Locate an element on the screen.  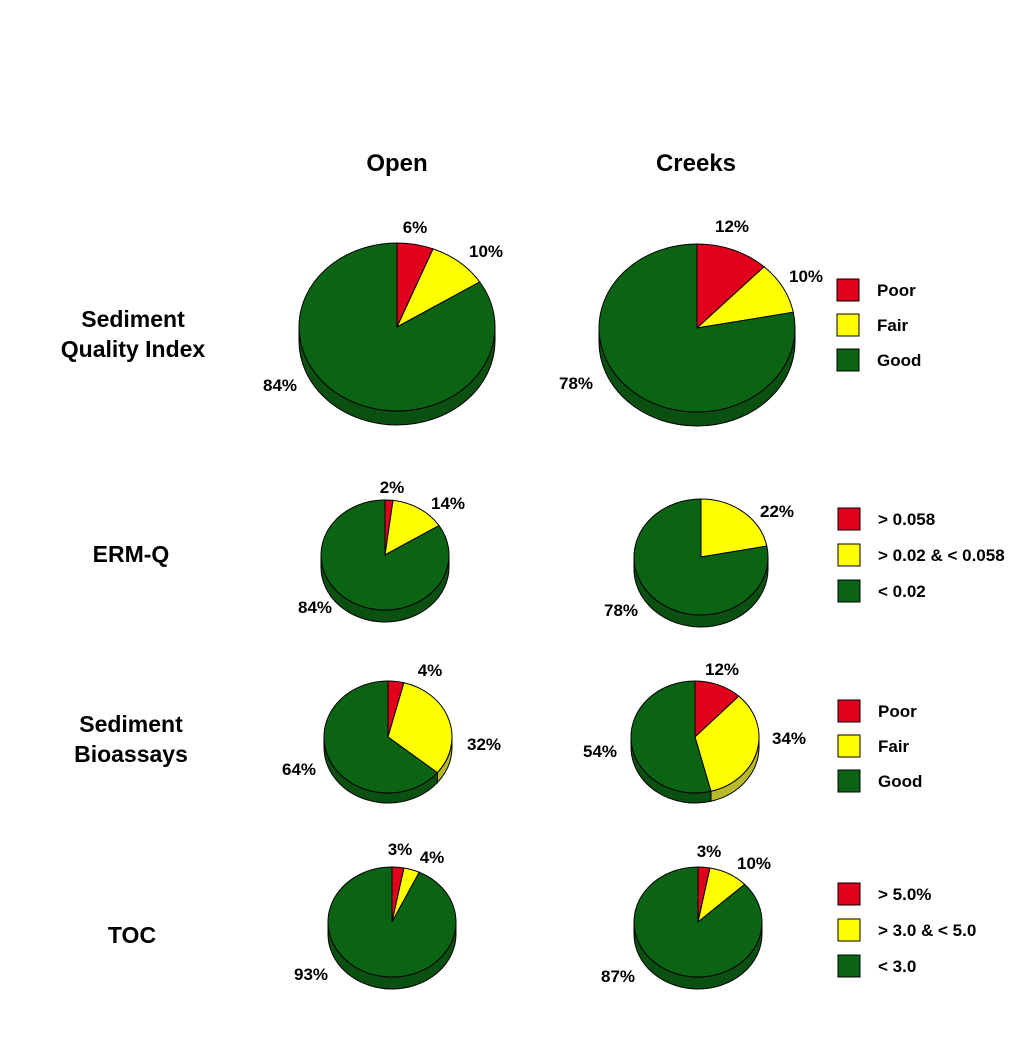
pie-open: 3% 4% 93% is located at coordinates (375, 915).